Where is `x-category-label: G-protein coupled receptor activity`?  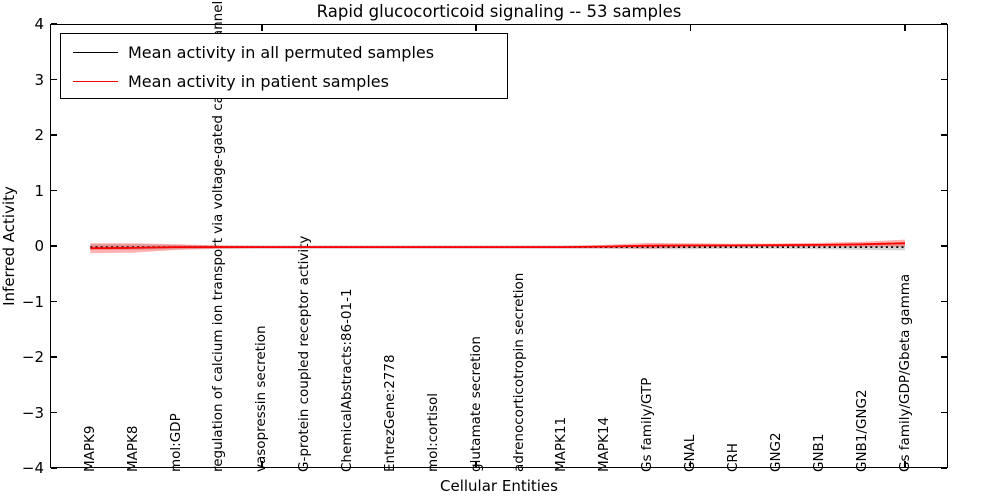
x-category-label: G-protein coupled receptor activity is located at coordinates (304, 353).